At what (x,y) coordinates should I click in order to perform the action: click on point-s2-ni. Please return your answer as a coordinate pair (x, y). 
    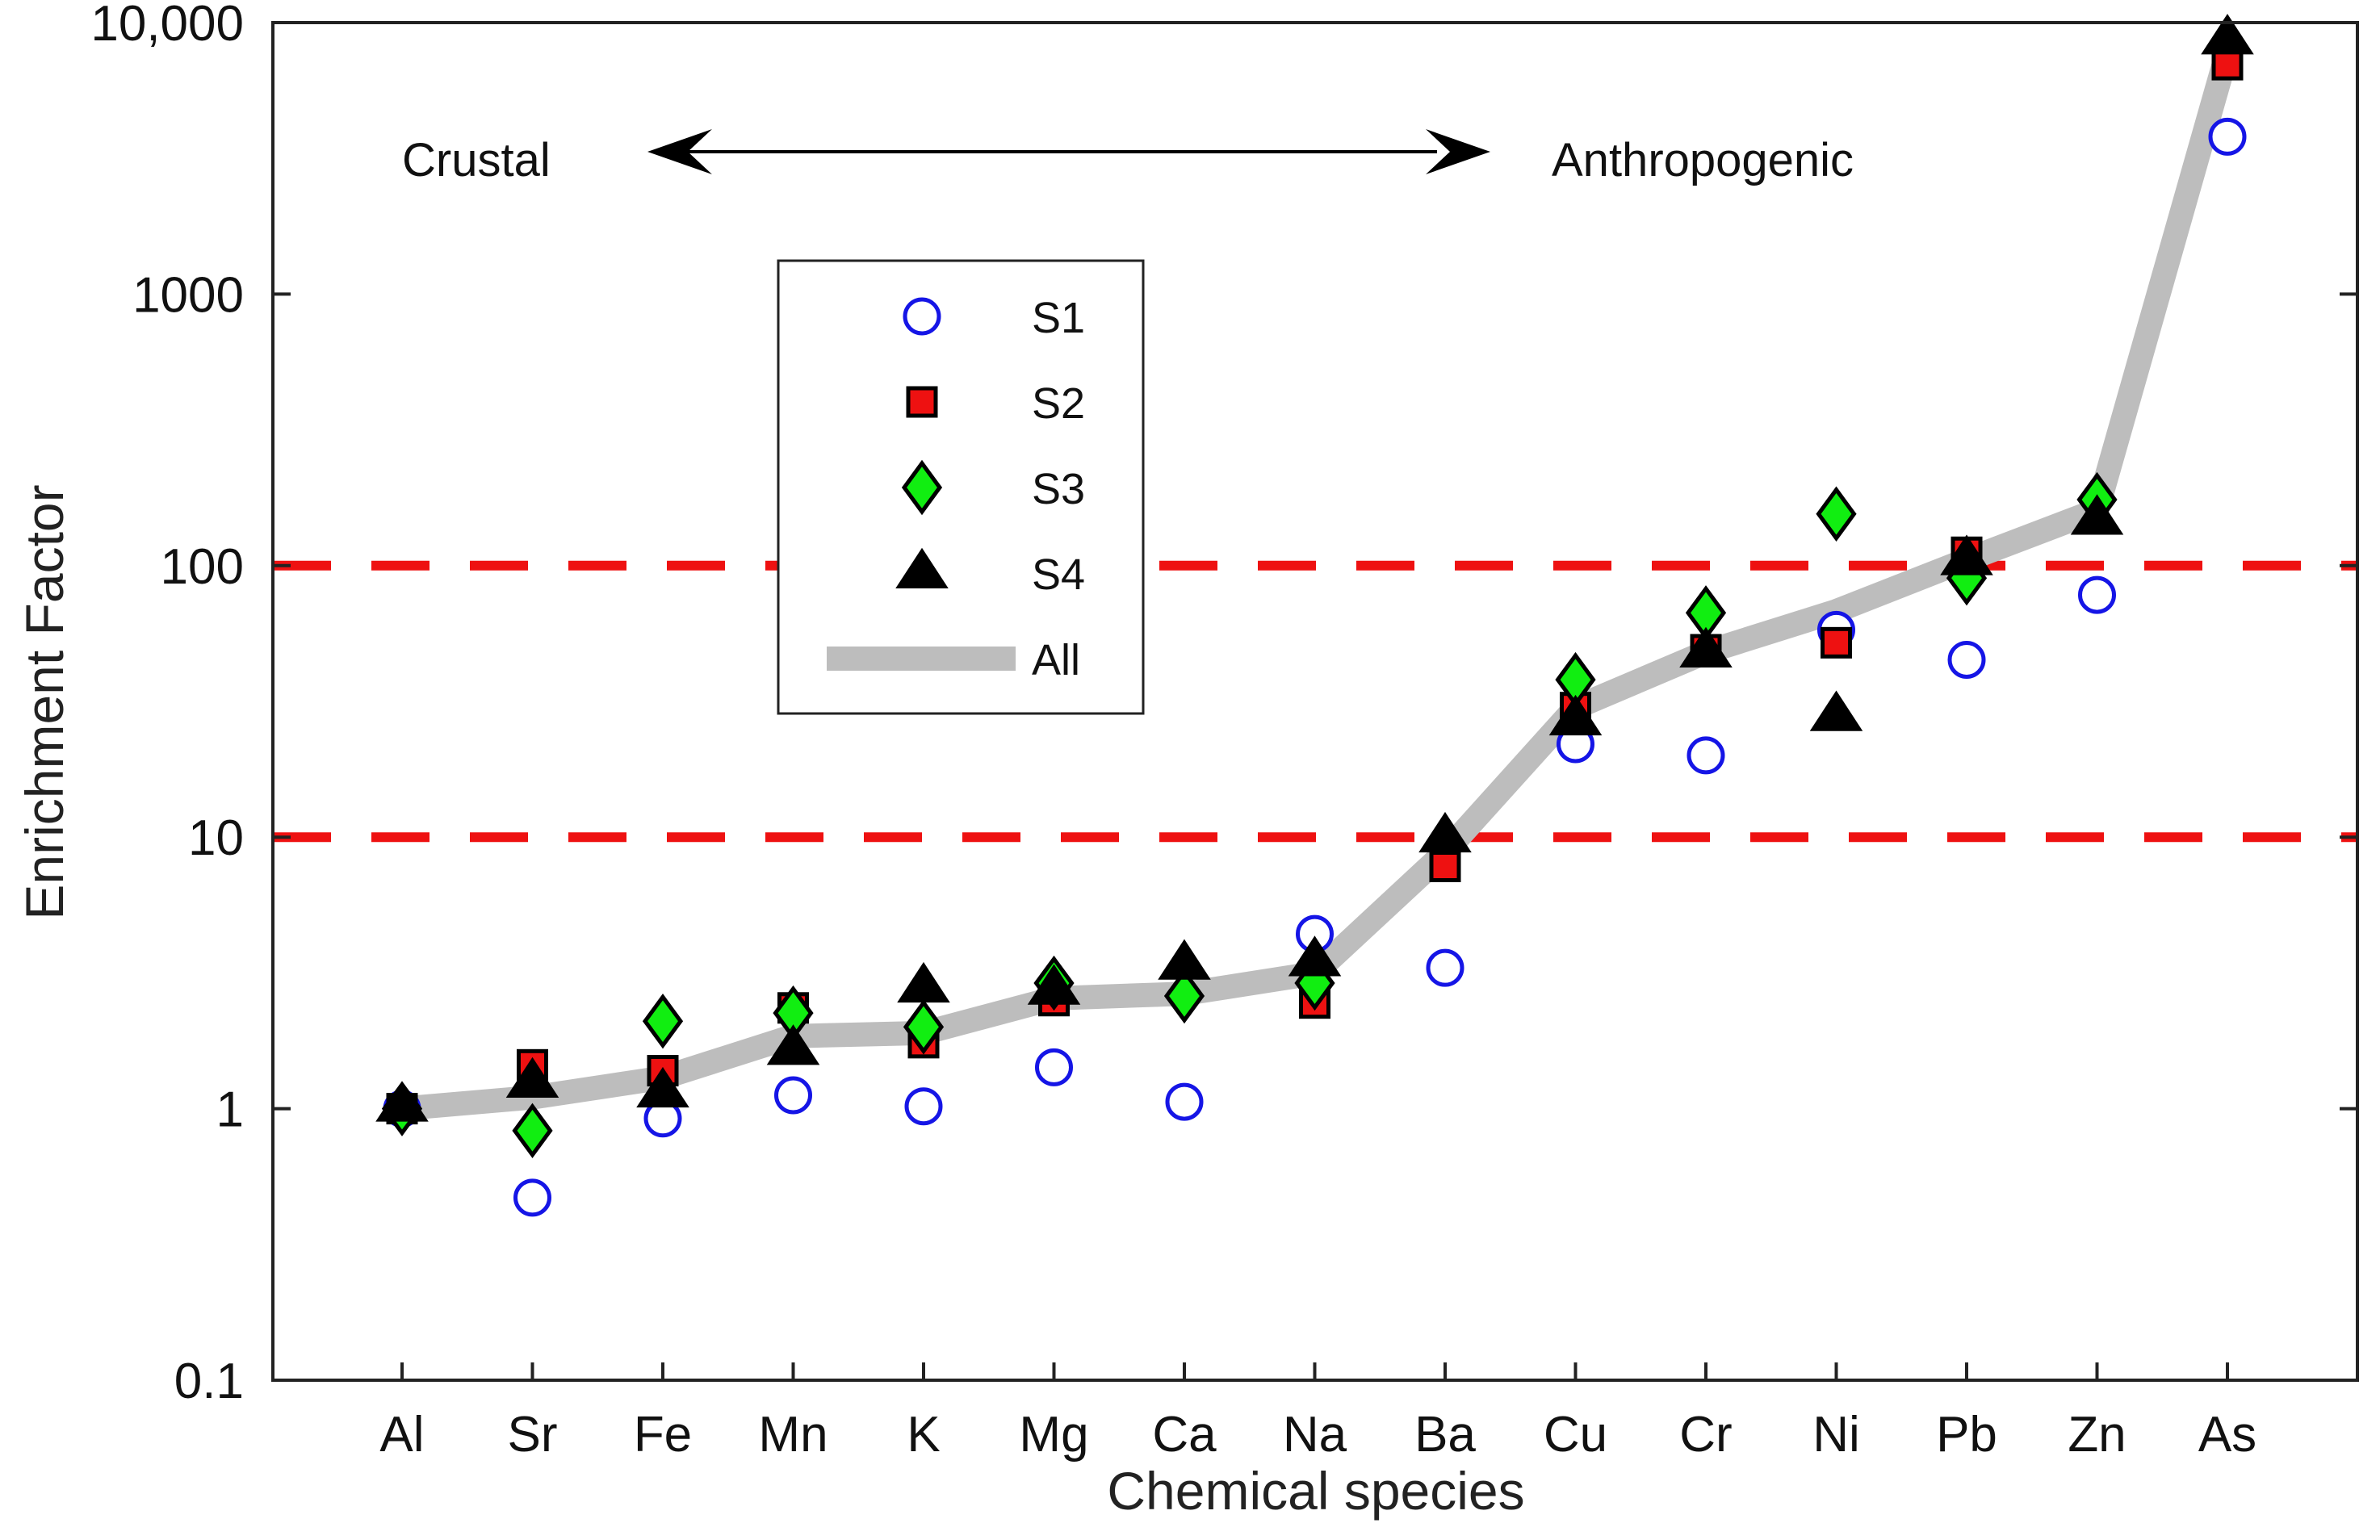
    Looking at the image, I should click on (1836, 642).